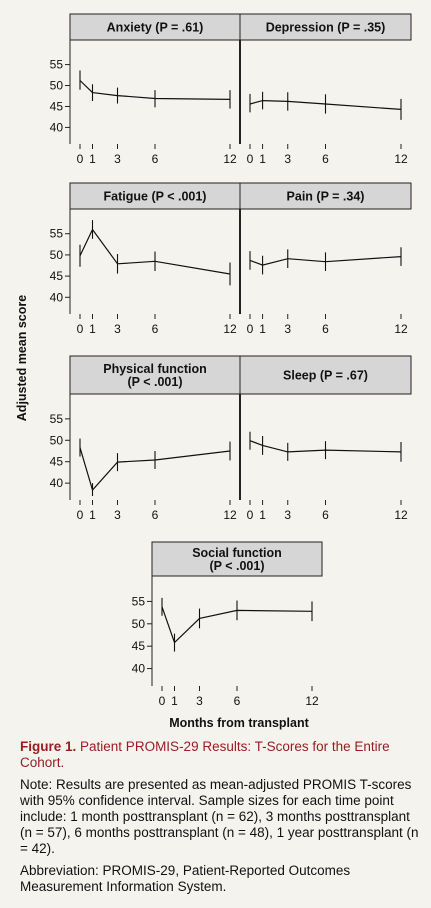  Describe the element at coordinates (155, 369) in the screenshot. I see `panel-title: Physical function` at that location.